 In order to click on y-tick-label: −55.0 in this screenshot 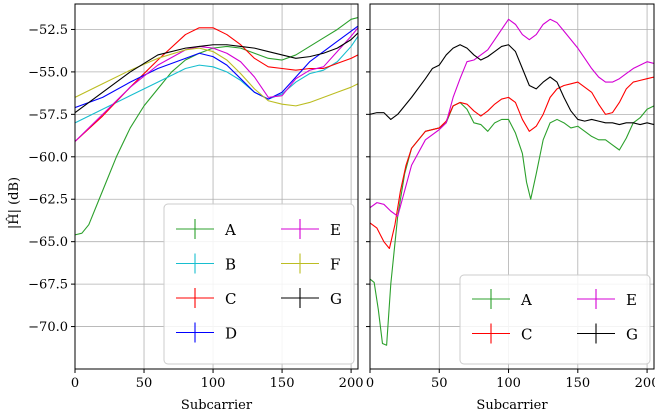, I will do `click(48, 72)`.